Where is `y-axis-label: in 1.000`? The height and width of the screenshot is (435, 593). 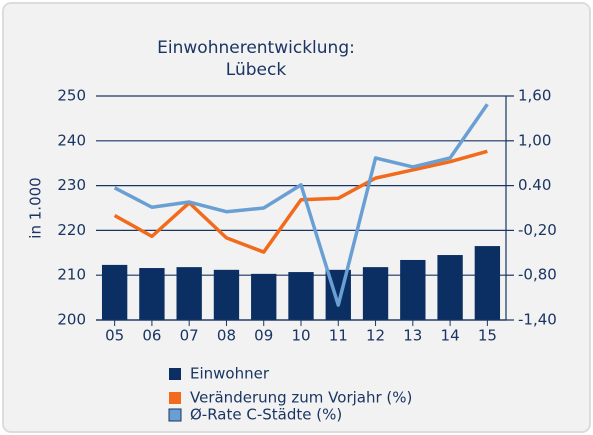 y-axis-label: in 1.000 is located at coordinates (36, 207).